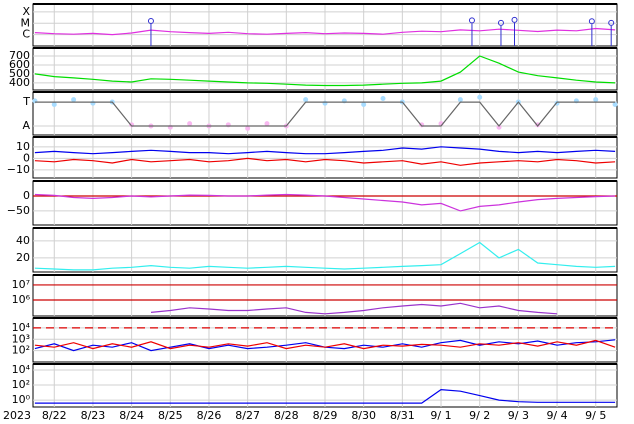 This screenshot has width=634, height=424. I want to click on x-tick-label: 9/ 5, so click(595, 415).